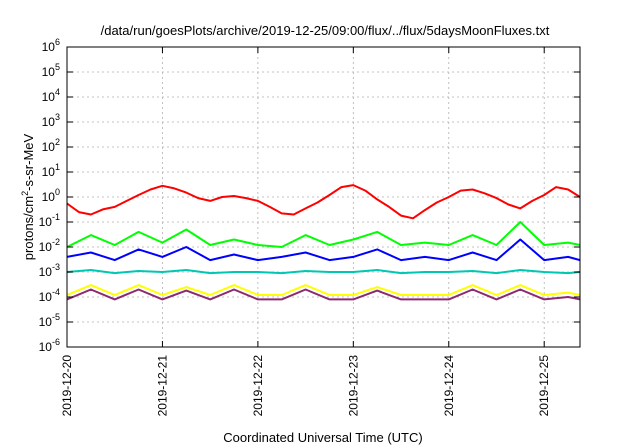  Describe the element at coordinates (56, 342) in the screenshot. I see `y-tick-exponent: -6` at that location.